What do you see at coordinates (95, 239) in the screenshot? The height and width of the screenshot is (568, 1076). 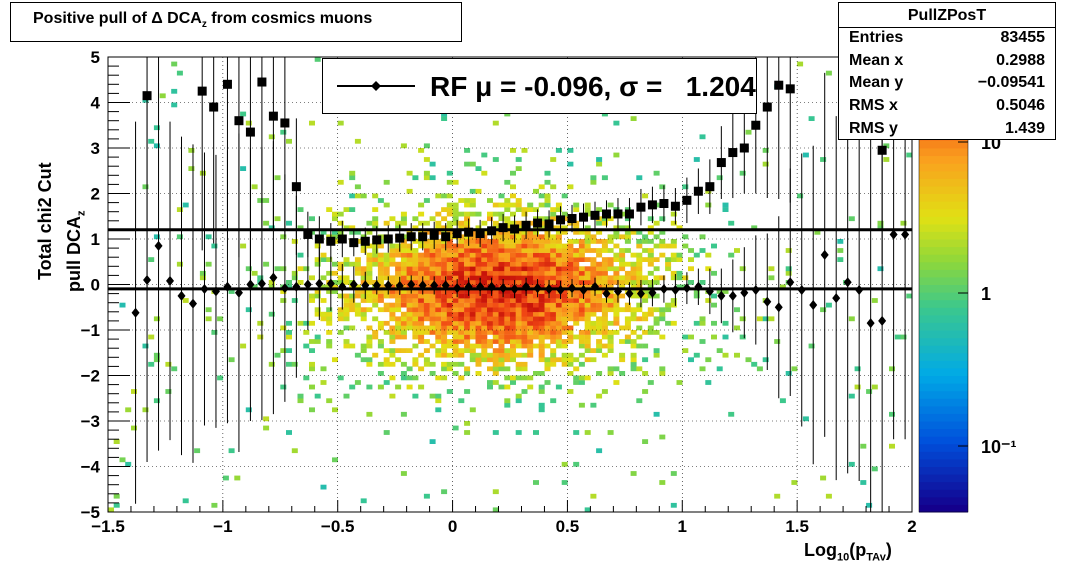 I see `y-tick-label: 1` at bounding box center [95, 239].